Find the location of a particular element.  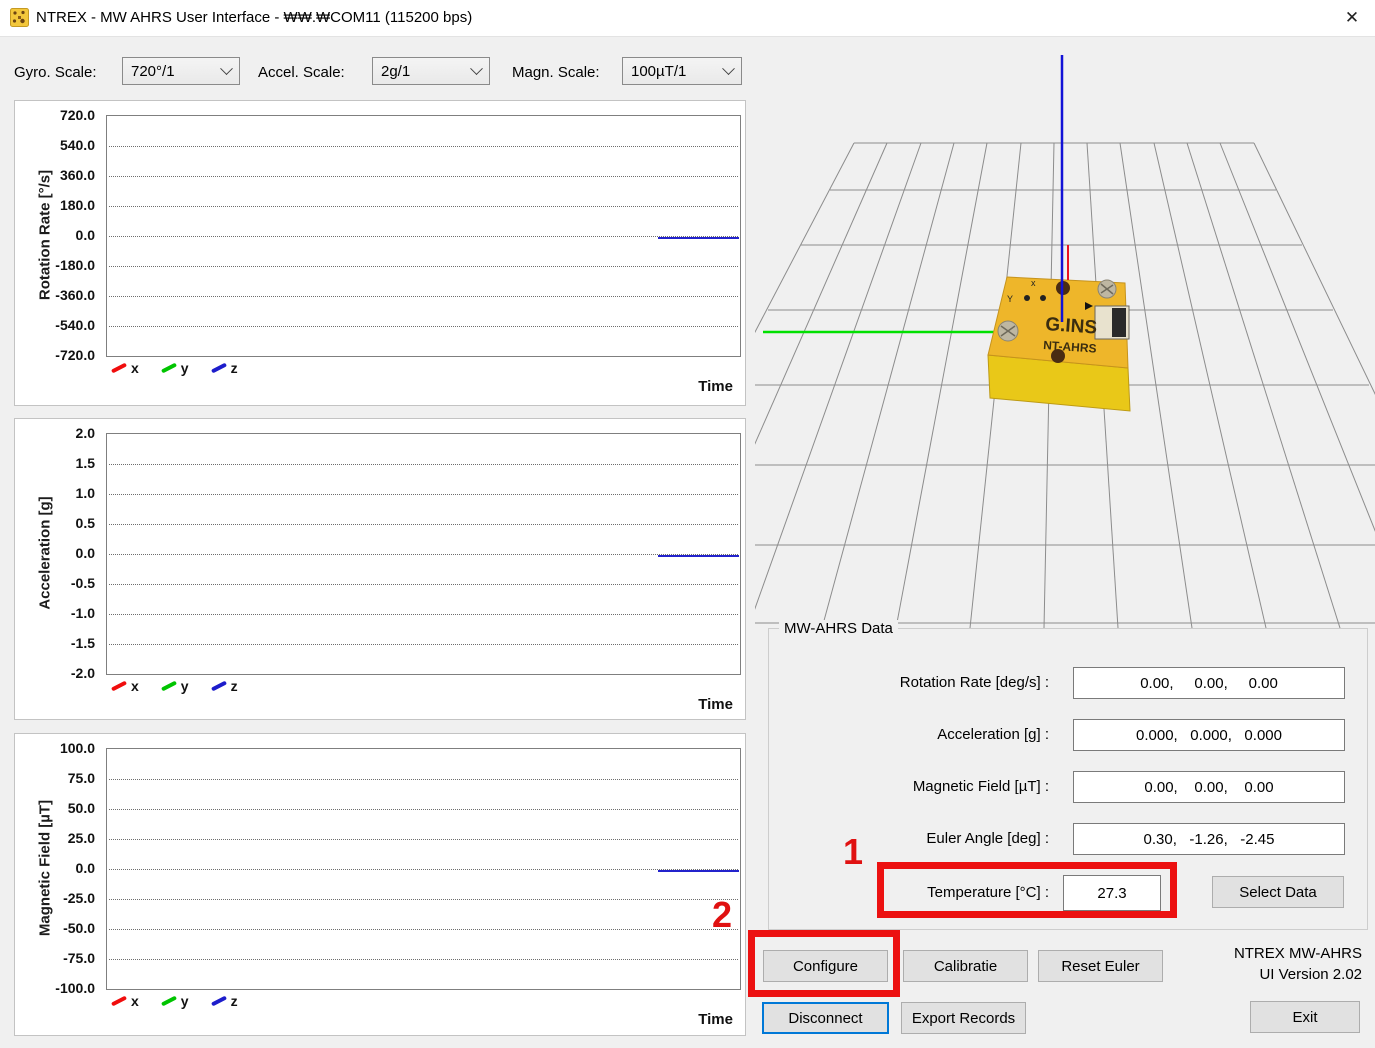

gyro-scale-select: 720°/1 is located at coordinates (181, 71).